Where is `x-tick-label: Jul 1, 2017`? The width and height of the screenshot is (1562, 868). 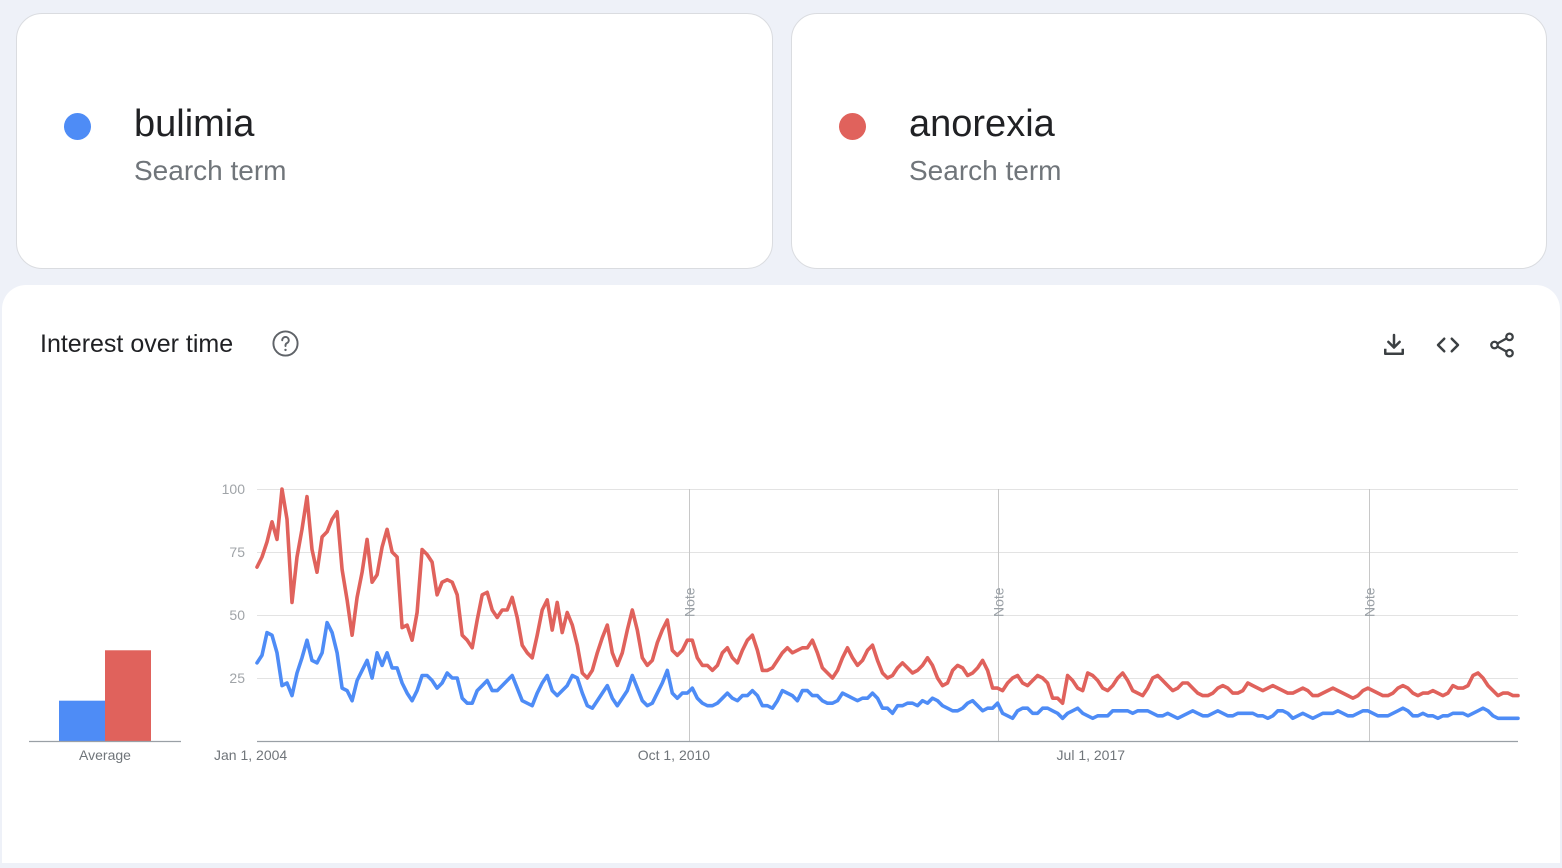 x-tick-label: Jul 1, 2017 is located at coordinates (1091, 755).